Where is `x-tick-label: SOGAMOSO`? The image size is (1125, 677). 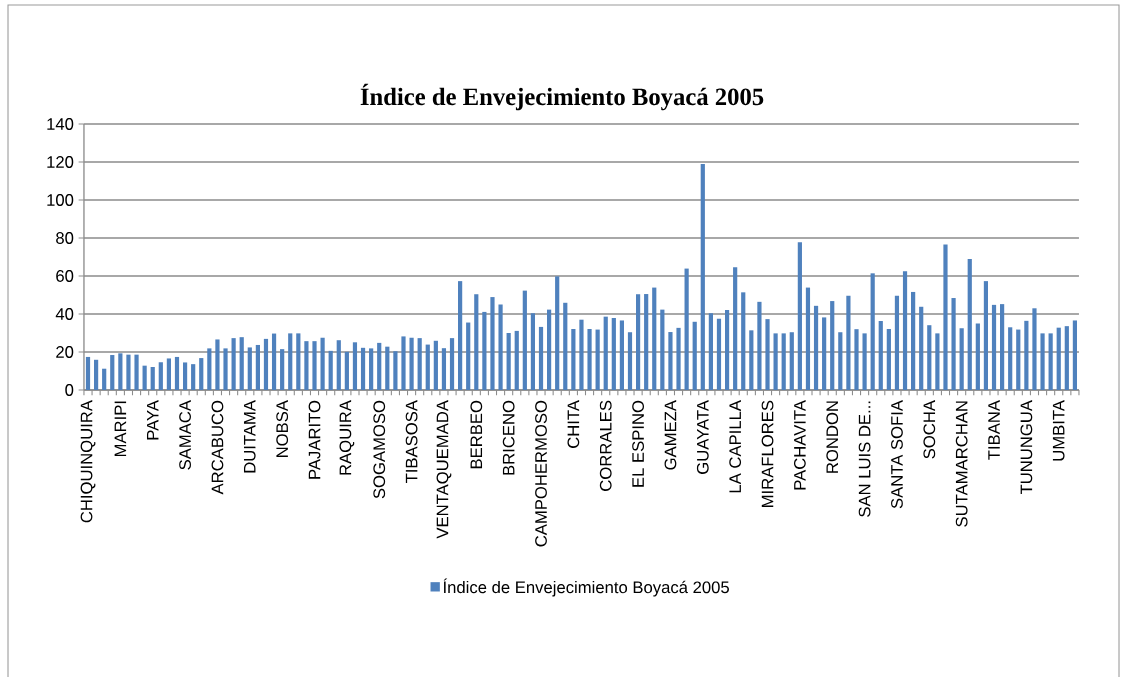
x-tick-label: SOGAMOSO is located at coordinates (379, 449).